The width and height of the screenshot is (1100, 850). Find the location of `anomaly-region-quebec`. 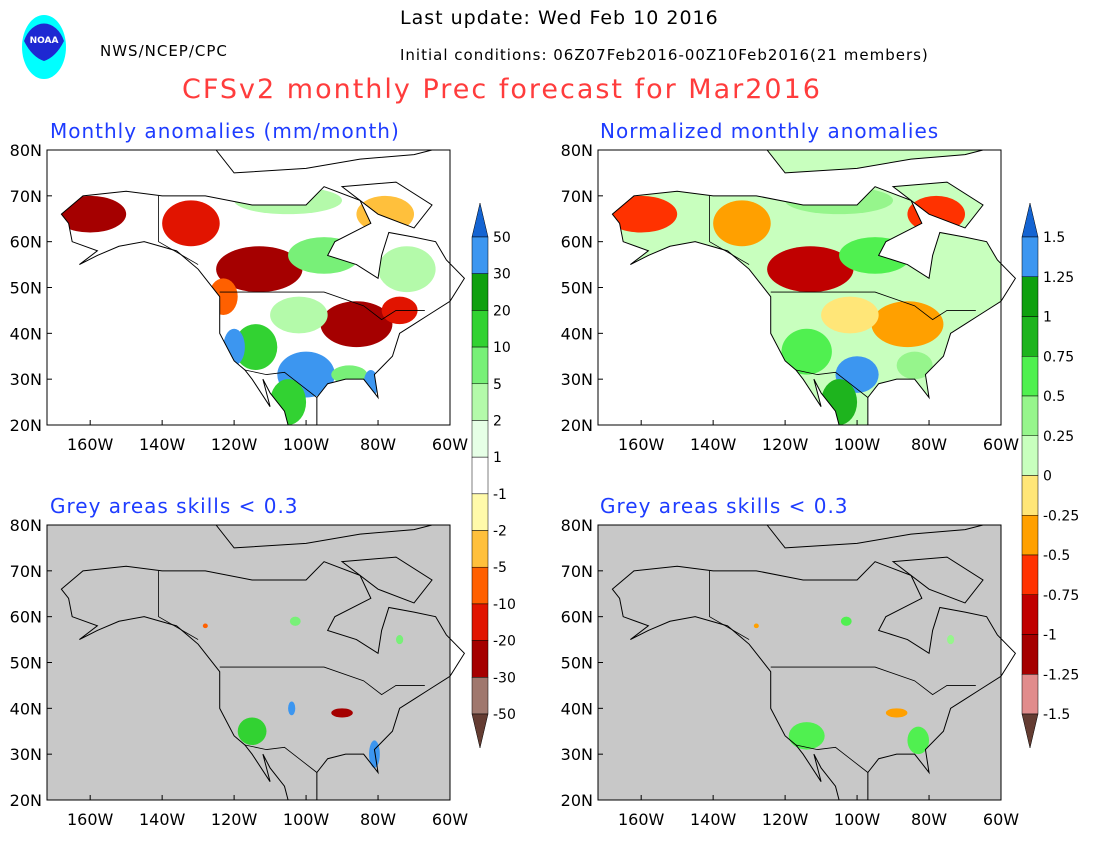

anomaly-region-quebec is located at coordinates (407, 269).